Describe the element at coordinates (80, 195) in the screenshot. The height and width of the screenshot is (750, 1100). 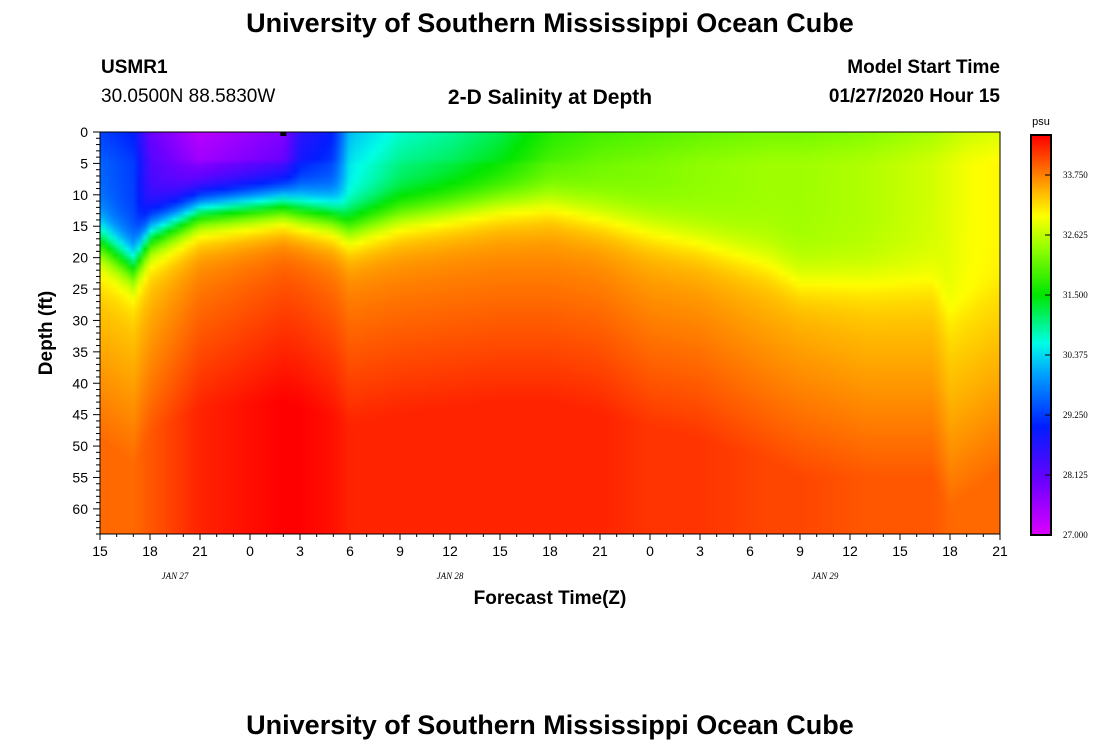
I see `y-tick-label: 10` at that location.